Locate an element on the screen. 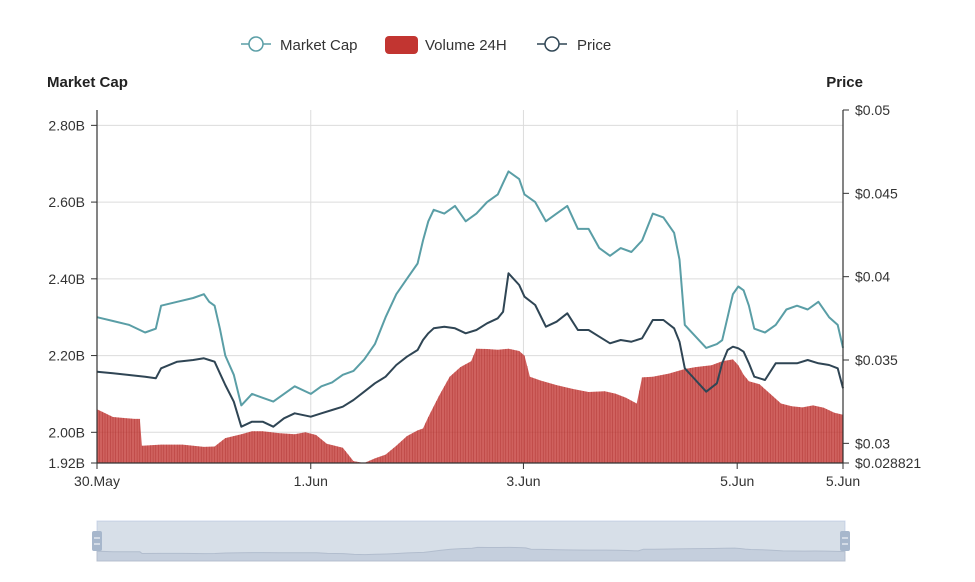  left-axis-ticks: 1.92B 2.00B 2.20B 2.40B 2.60B 2.80B is located at coordinates (72, 294).